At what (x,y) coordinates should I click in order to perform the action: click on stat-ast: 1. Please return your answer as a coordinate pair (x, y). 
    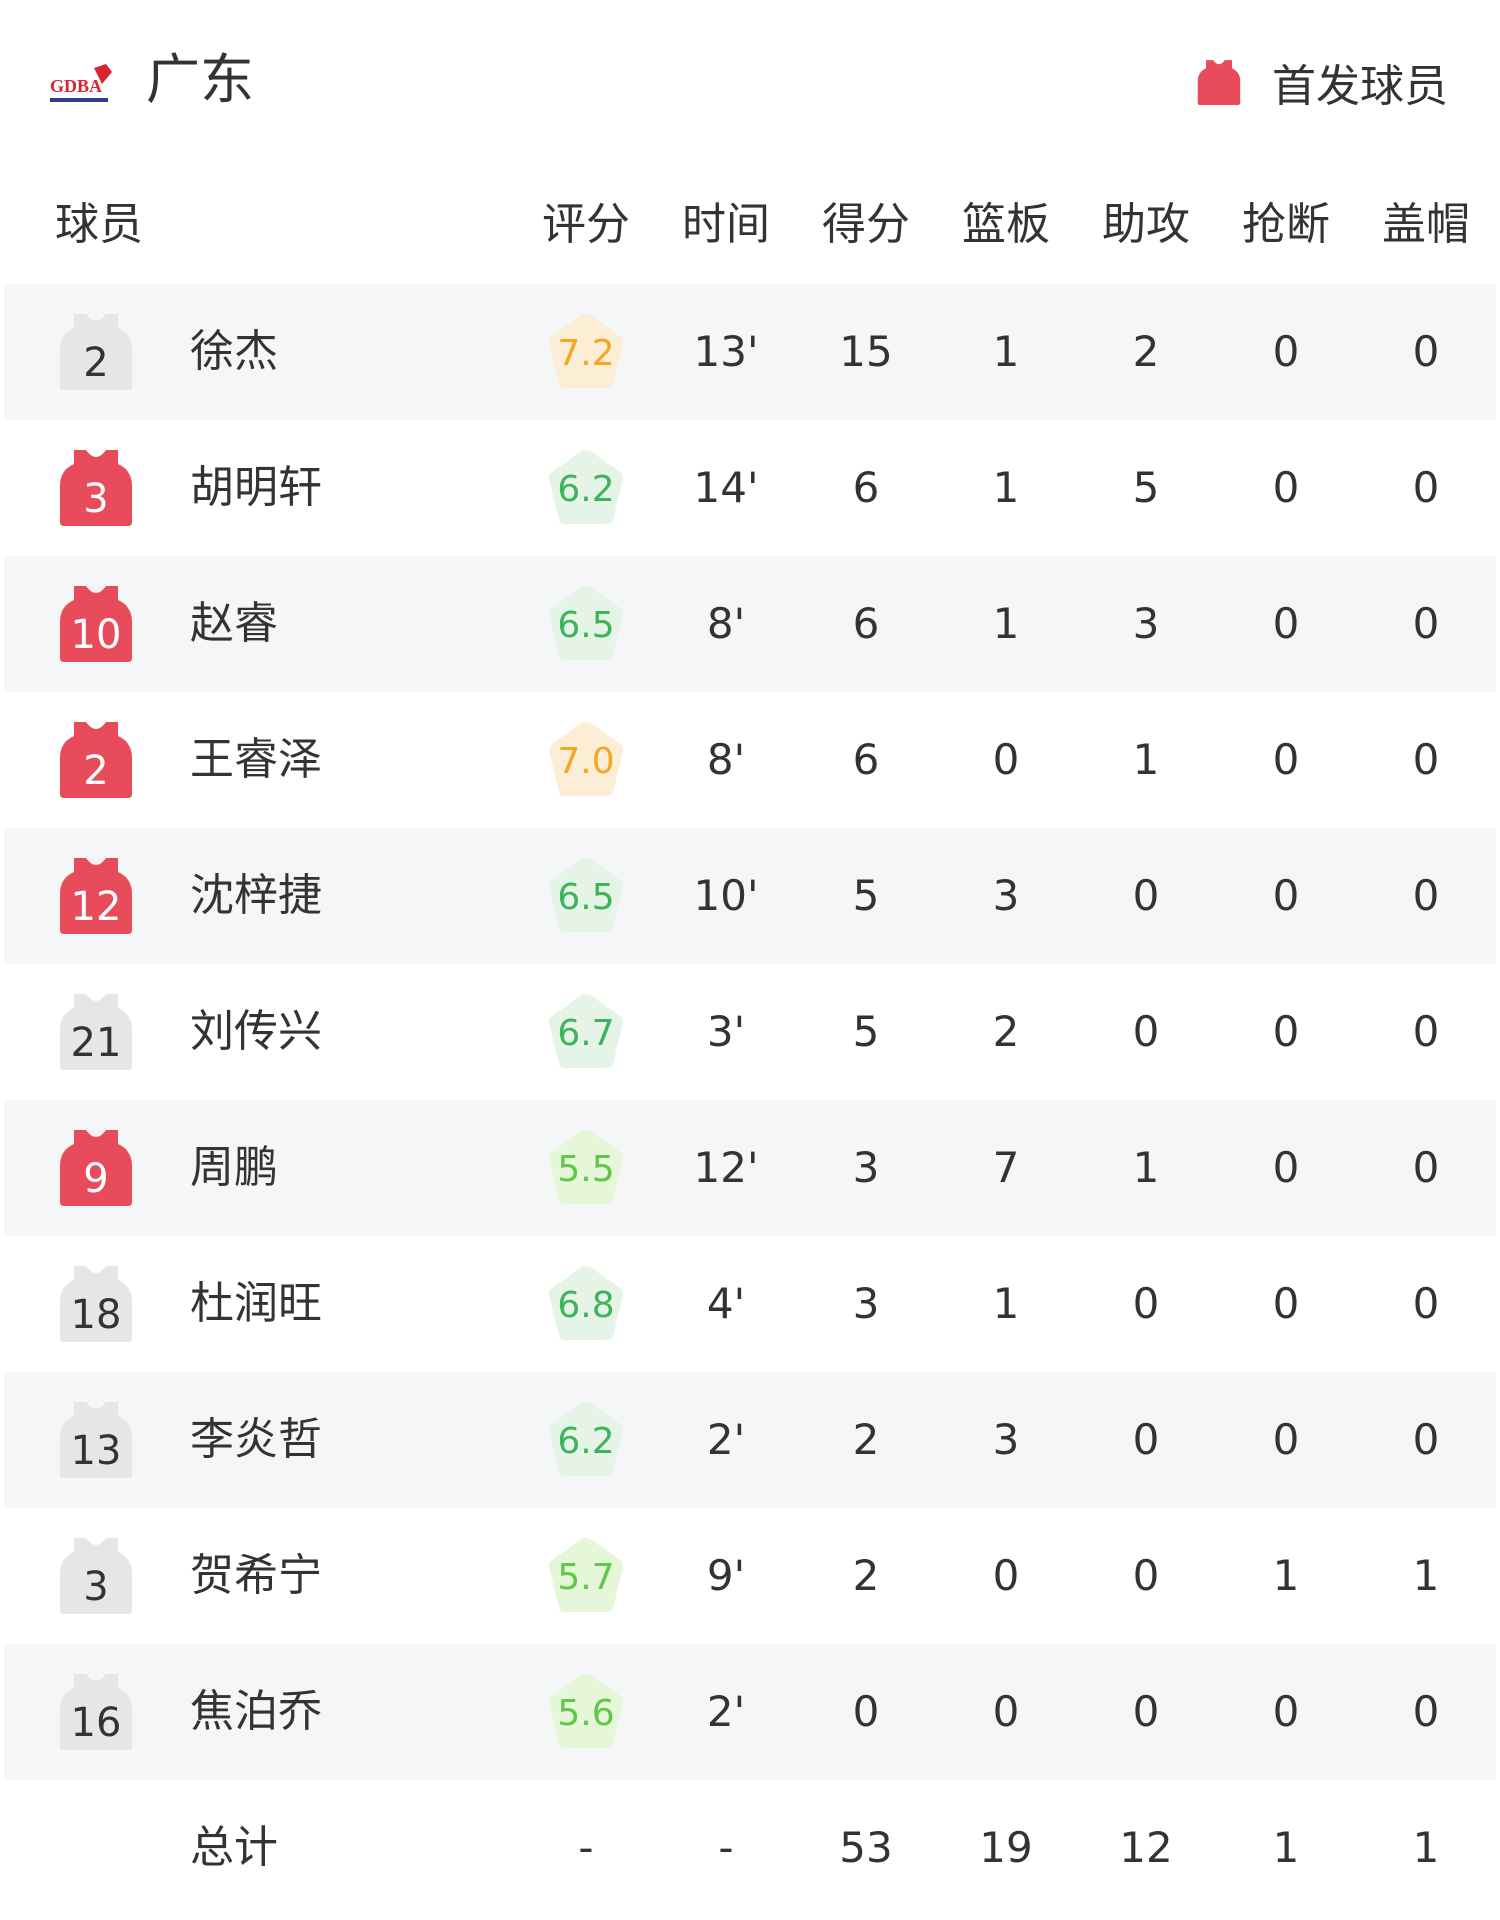
    Looking at the image, I should click on (1146, 1167).